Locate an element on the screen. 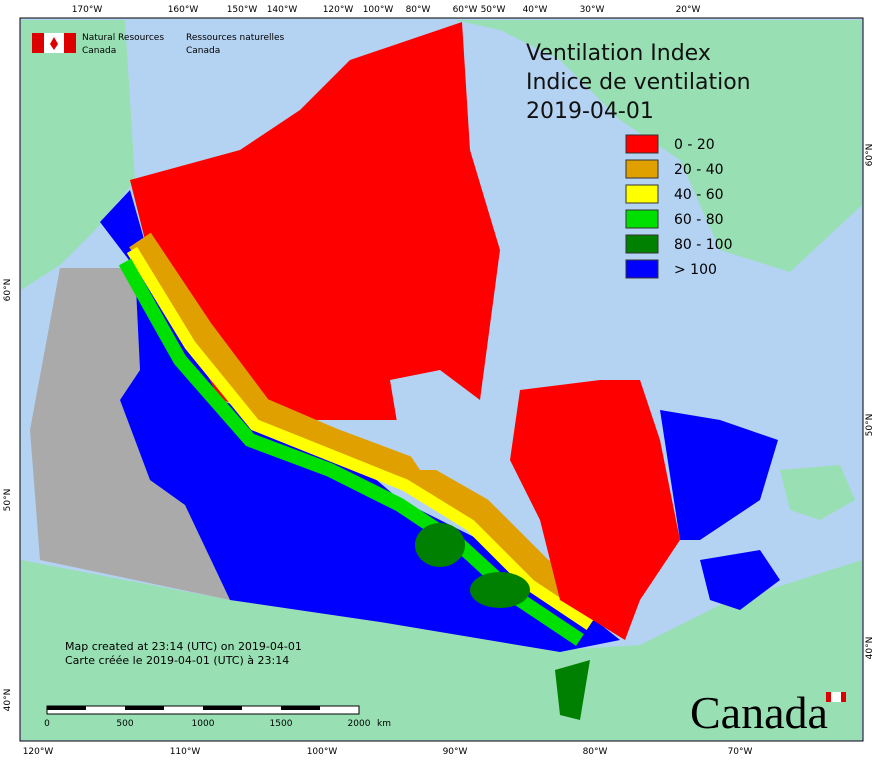 This screenshot has height=764, width=880. legend-label: 40 - 60 is located at coordinates (699, 195).